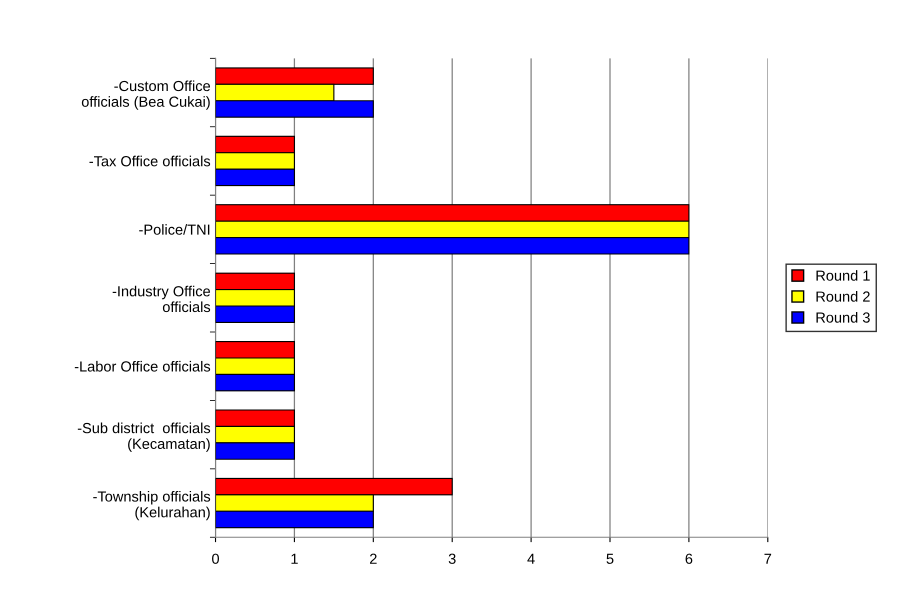 The width and height of the screenshot is (898, 614). I want to click on legend-label: Round 1, so click(843, 275).